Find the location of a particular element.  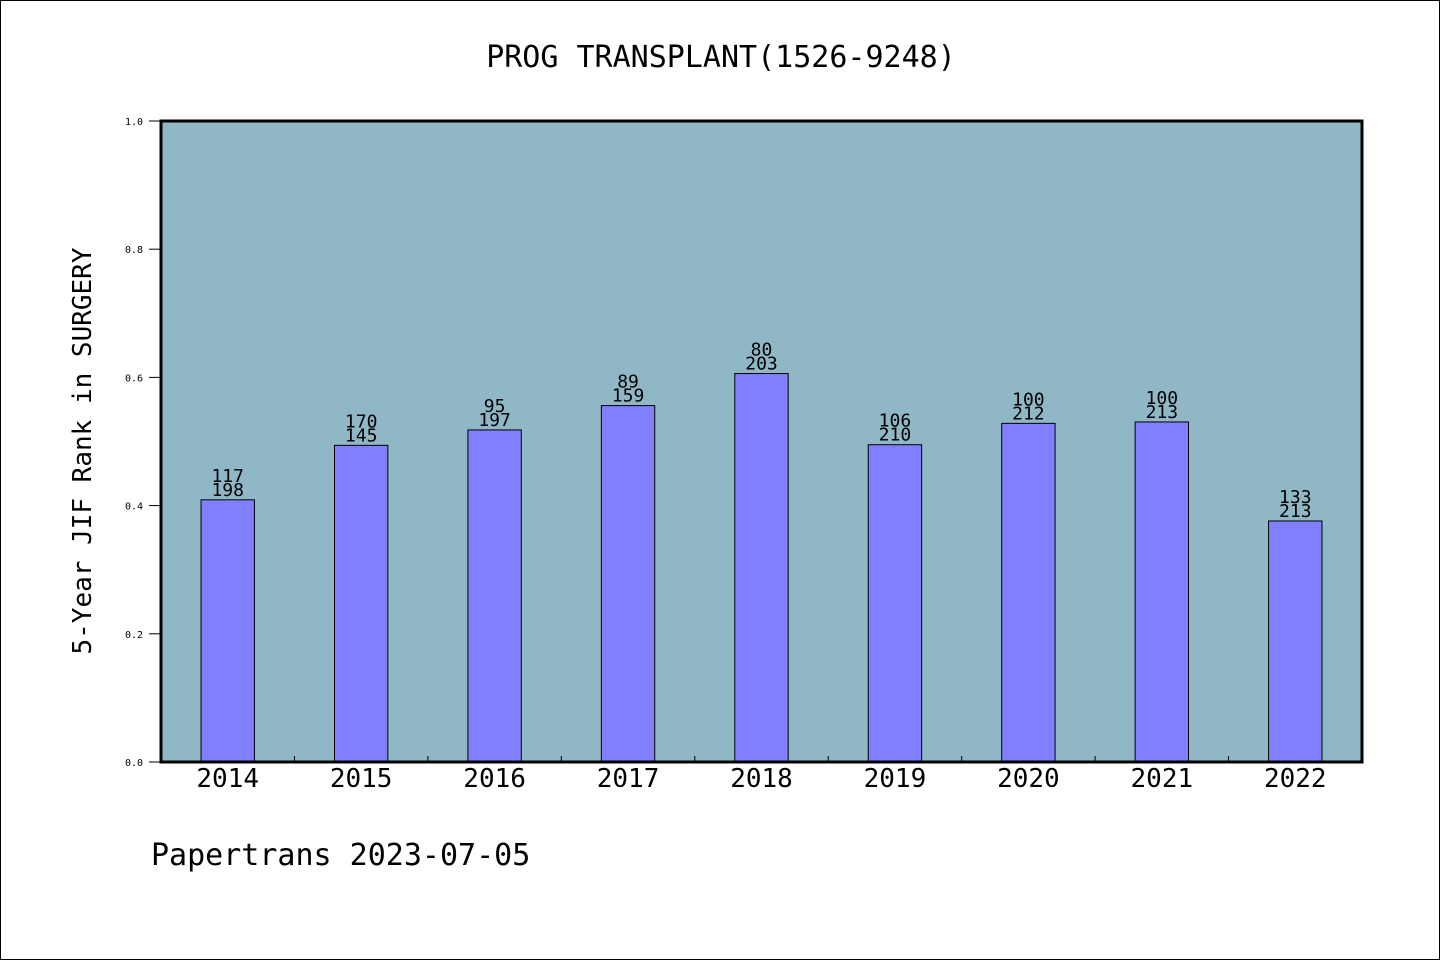

bar-2020 is located at coordinates (1028, 592).